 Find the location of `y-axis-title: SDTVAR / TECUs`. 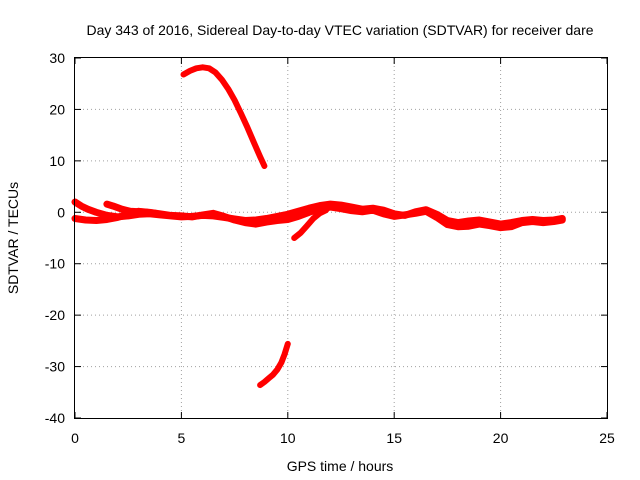

y-axis-title: SDTVAR / TECUs is located at coordinates (13, 238).